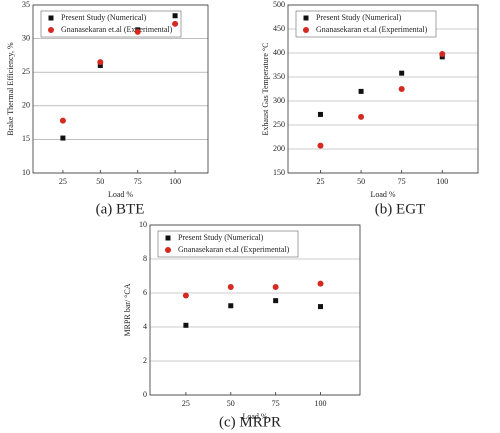 This screenshot has height=433, width=500. Describe the element at coordinates (120, 89) in the screenshot. I see `plot-frame` at that location.